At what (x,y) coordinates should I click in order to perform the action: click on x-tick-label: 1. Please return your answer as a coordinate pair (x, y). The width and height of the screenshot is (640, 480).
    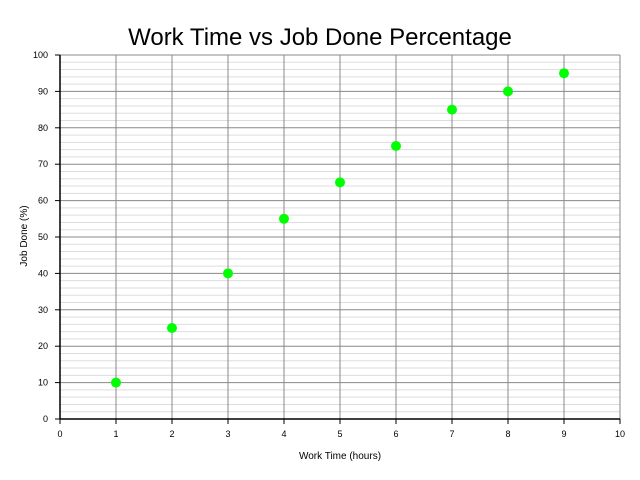
    Looking at the image, I should click on (115, 434).